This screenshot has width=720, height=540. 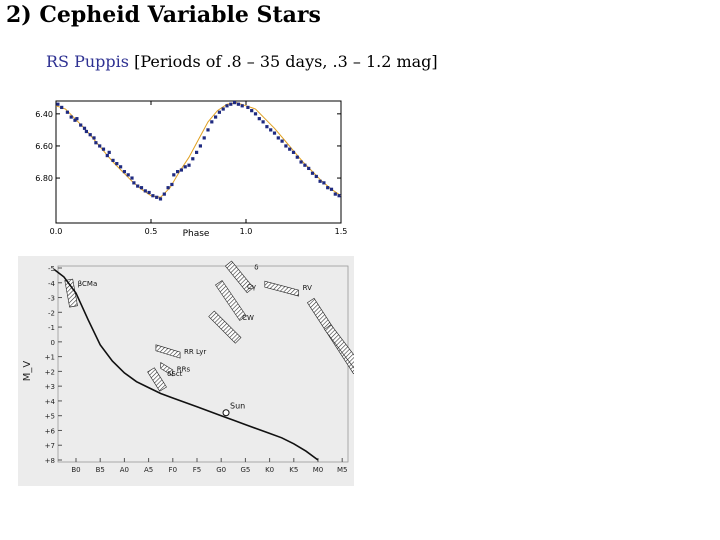 I want to click on hr-y-tick-label: +5, so click(x=50, y=417).